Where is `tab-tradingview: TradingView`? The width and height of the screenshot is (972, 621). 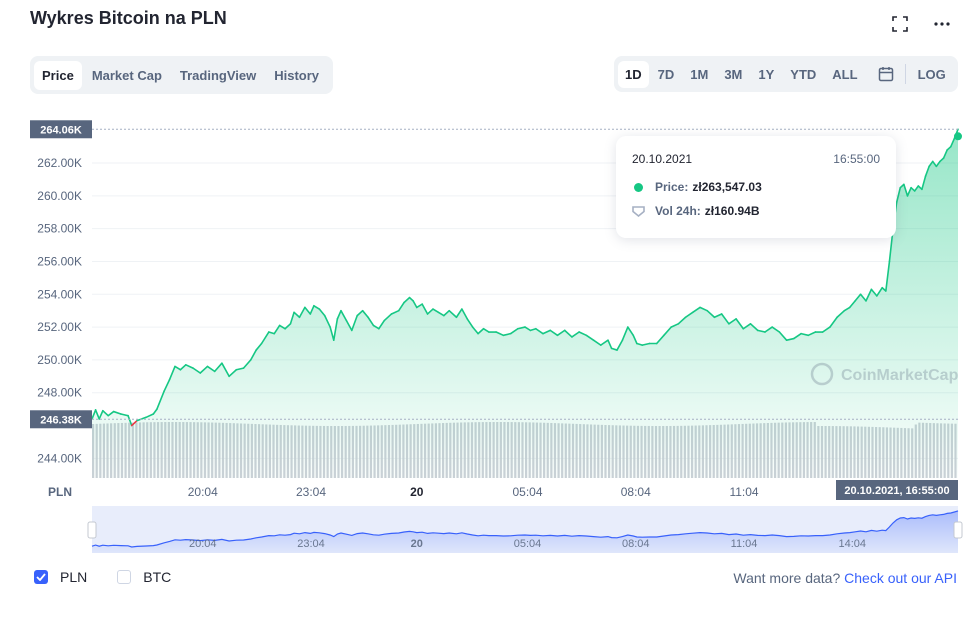
tab-tradingview: TradingView is located at coordinates (218, 75).